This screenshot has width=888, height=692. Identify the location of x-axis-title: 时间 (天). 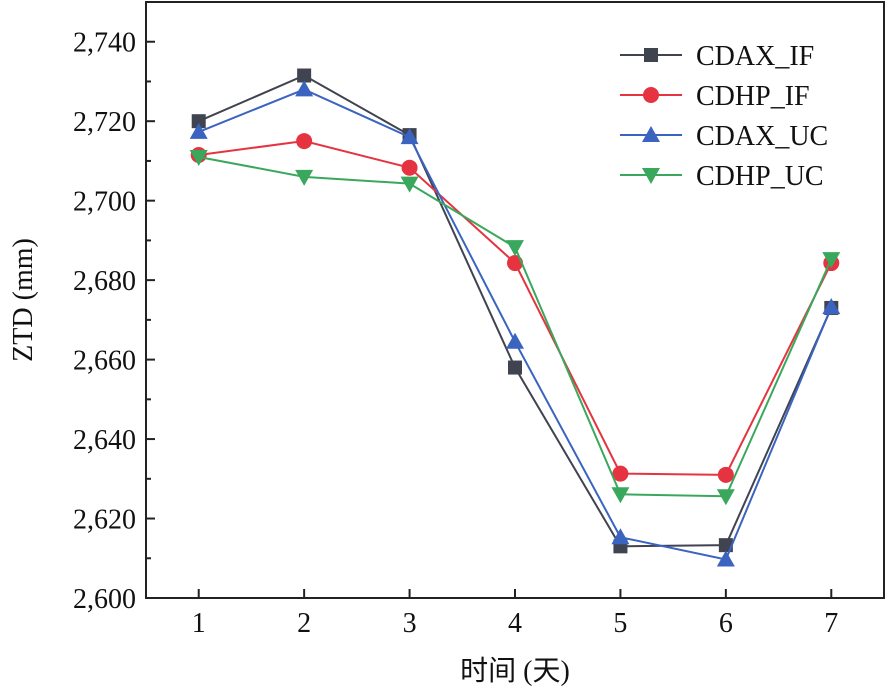
(515, 671).